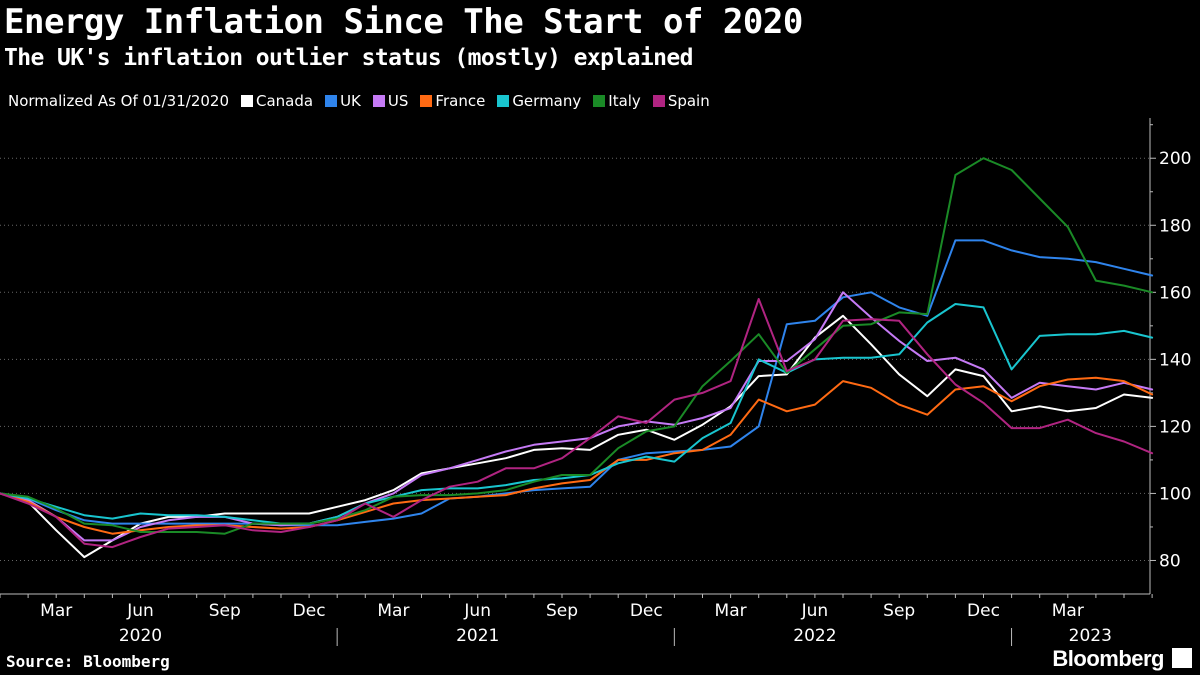  I want to click on legend-item-italy: Italy, so click(617, 101).